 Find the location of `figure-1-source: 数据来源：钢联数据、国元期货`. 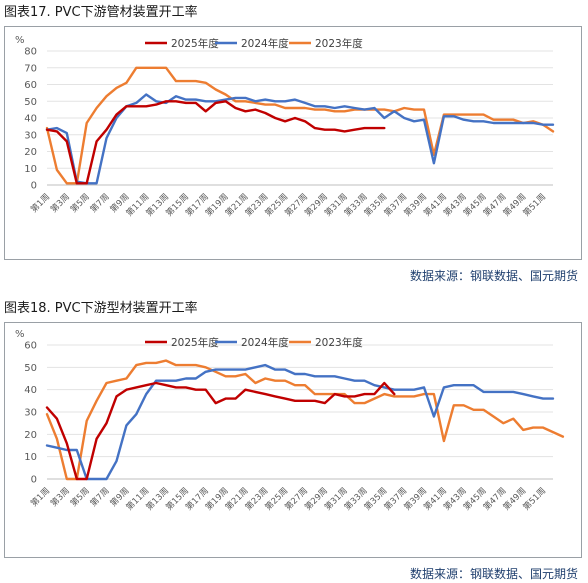

figure-1-source: 数据来源：钢联数据、国元期货 is located at coordinates (493, 276).